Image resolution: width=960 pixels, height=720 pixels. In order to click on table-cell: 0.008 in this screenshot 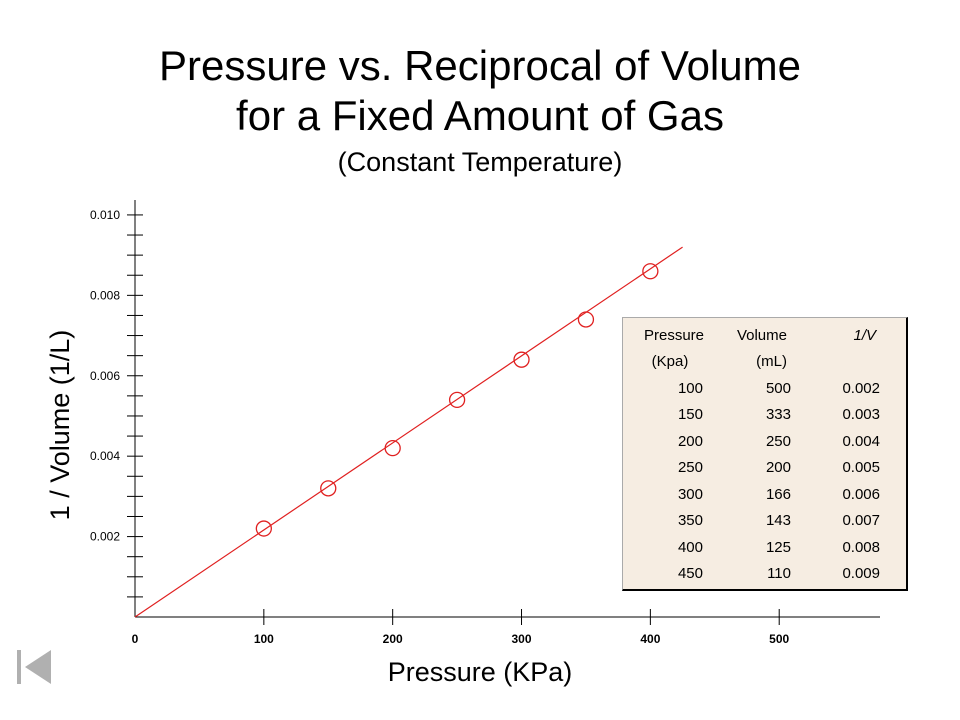, I will do `click(861, 547)`.